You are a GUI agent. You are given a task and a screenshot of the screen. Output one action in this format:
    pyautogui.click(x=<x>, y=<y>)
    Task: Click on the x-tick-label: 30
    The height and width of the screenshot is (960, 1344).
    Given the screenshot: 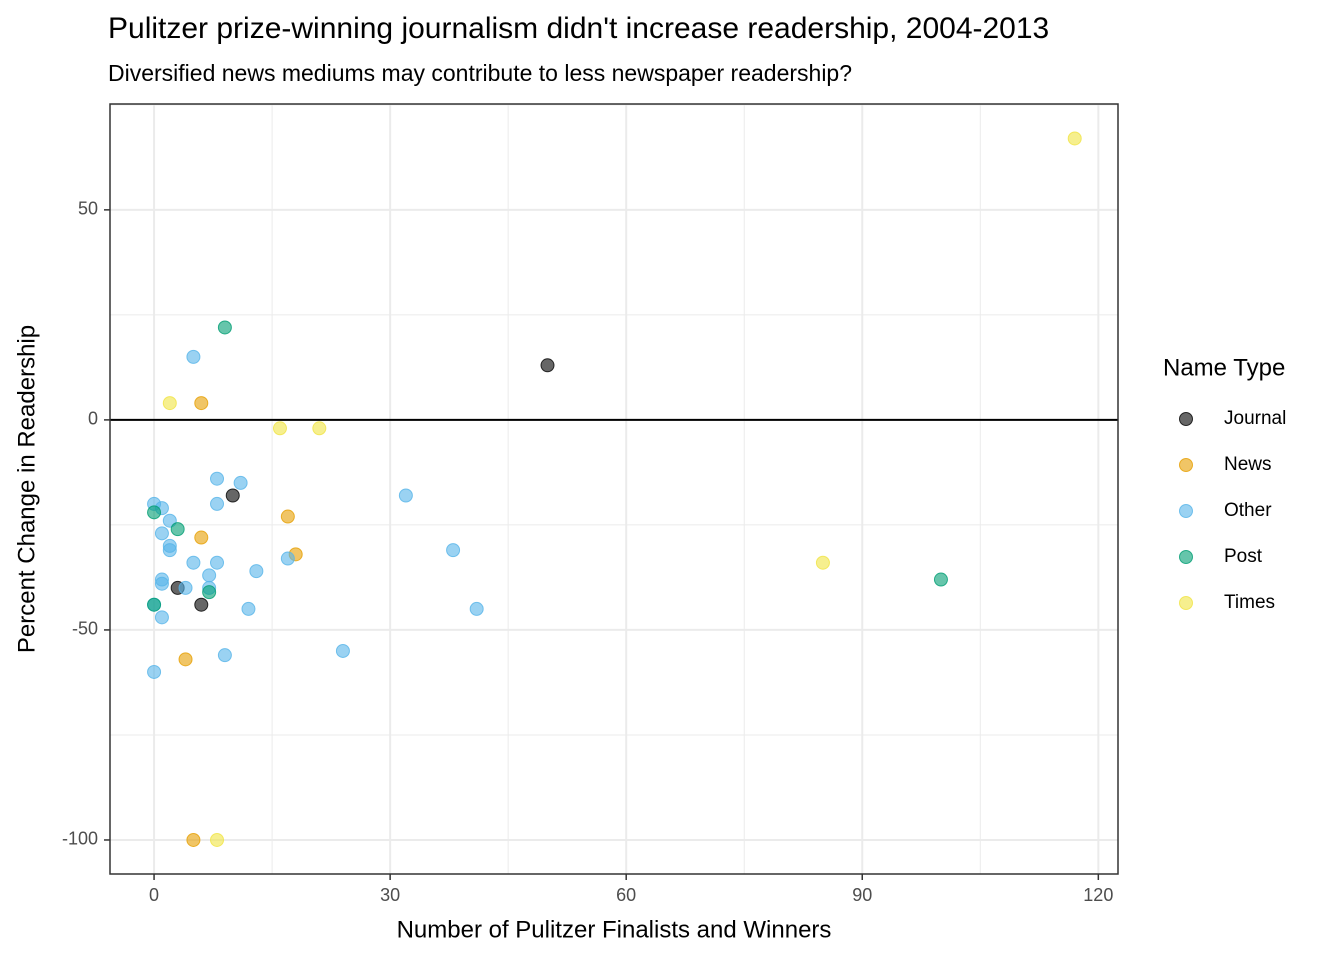 What is the action you would take?
    pyautogui.click(x=390, y=895)
    